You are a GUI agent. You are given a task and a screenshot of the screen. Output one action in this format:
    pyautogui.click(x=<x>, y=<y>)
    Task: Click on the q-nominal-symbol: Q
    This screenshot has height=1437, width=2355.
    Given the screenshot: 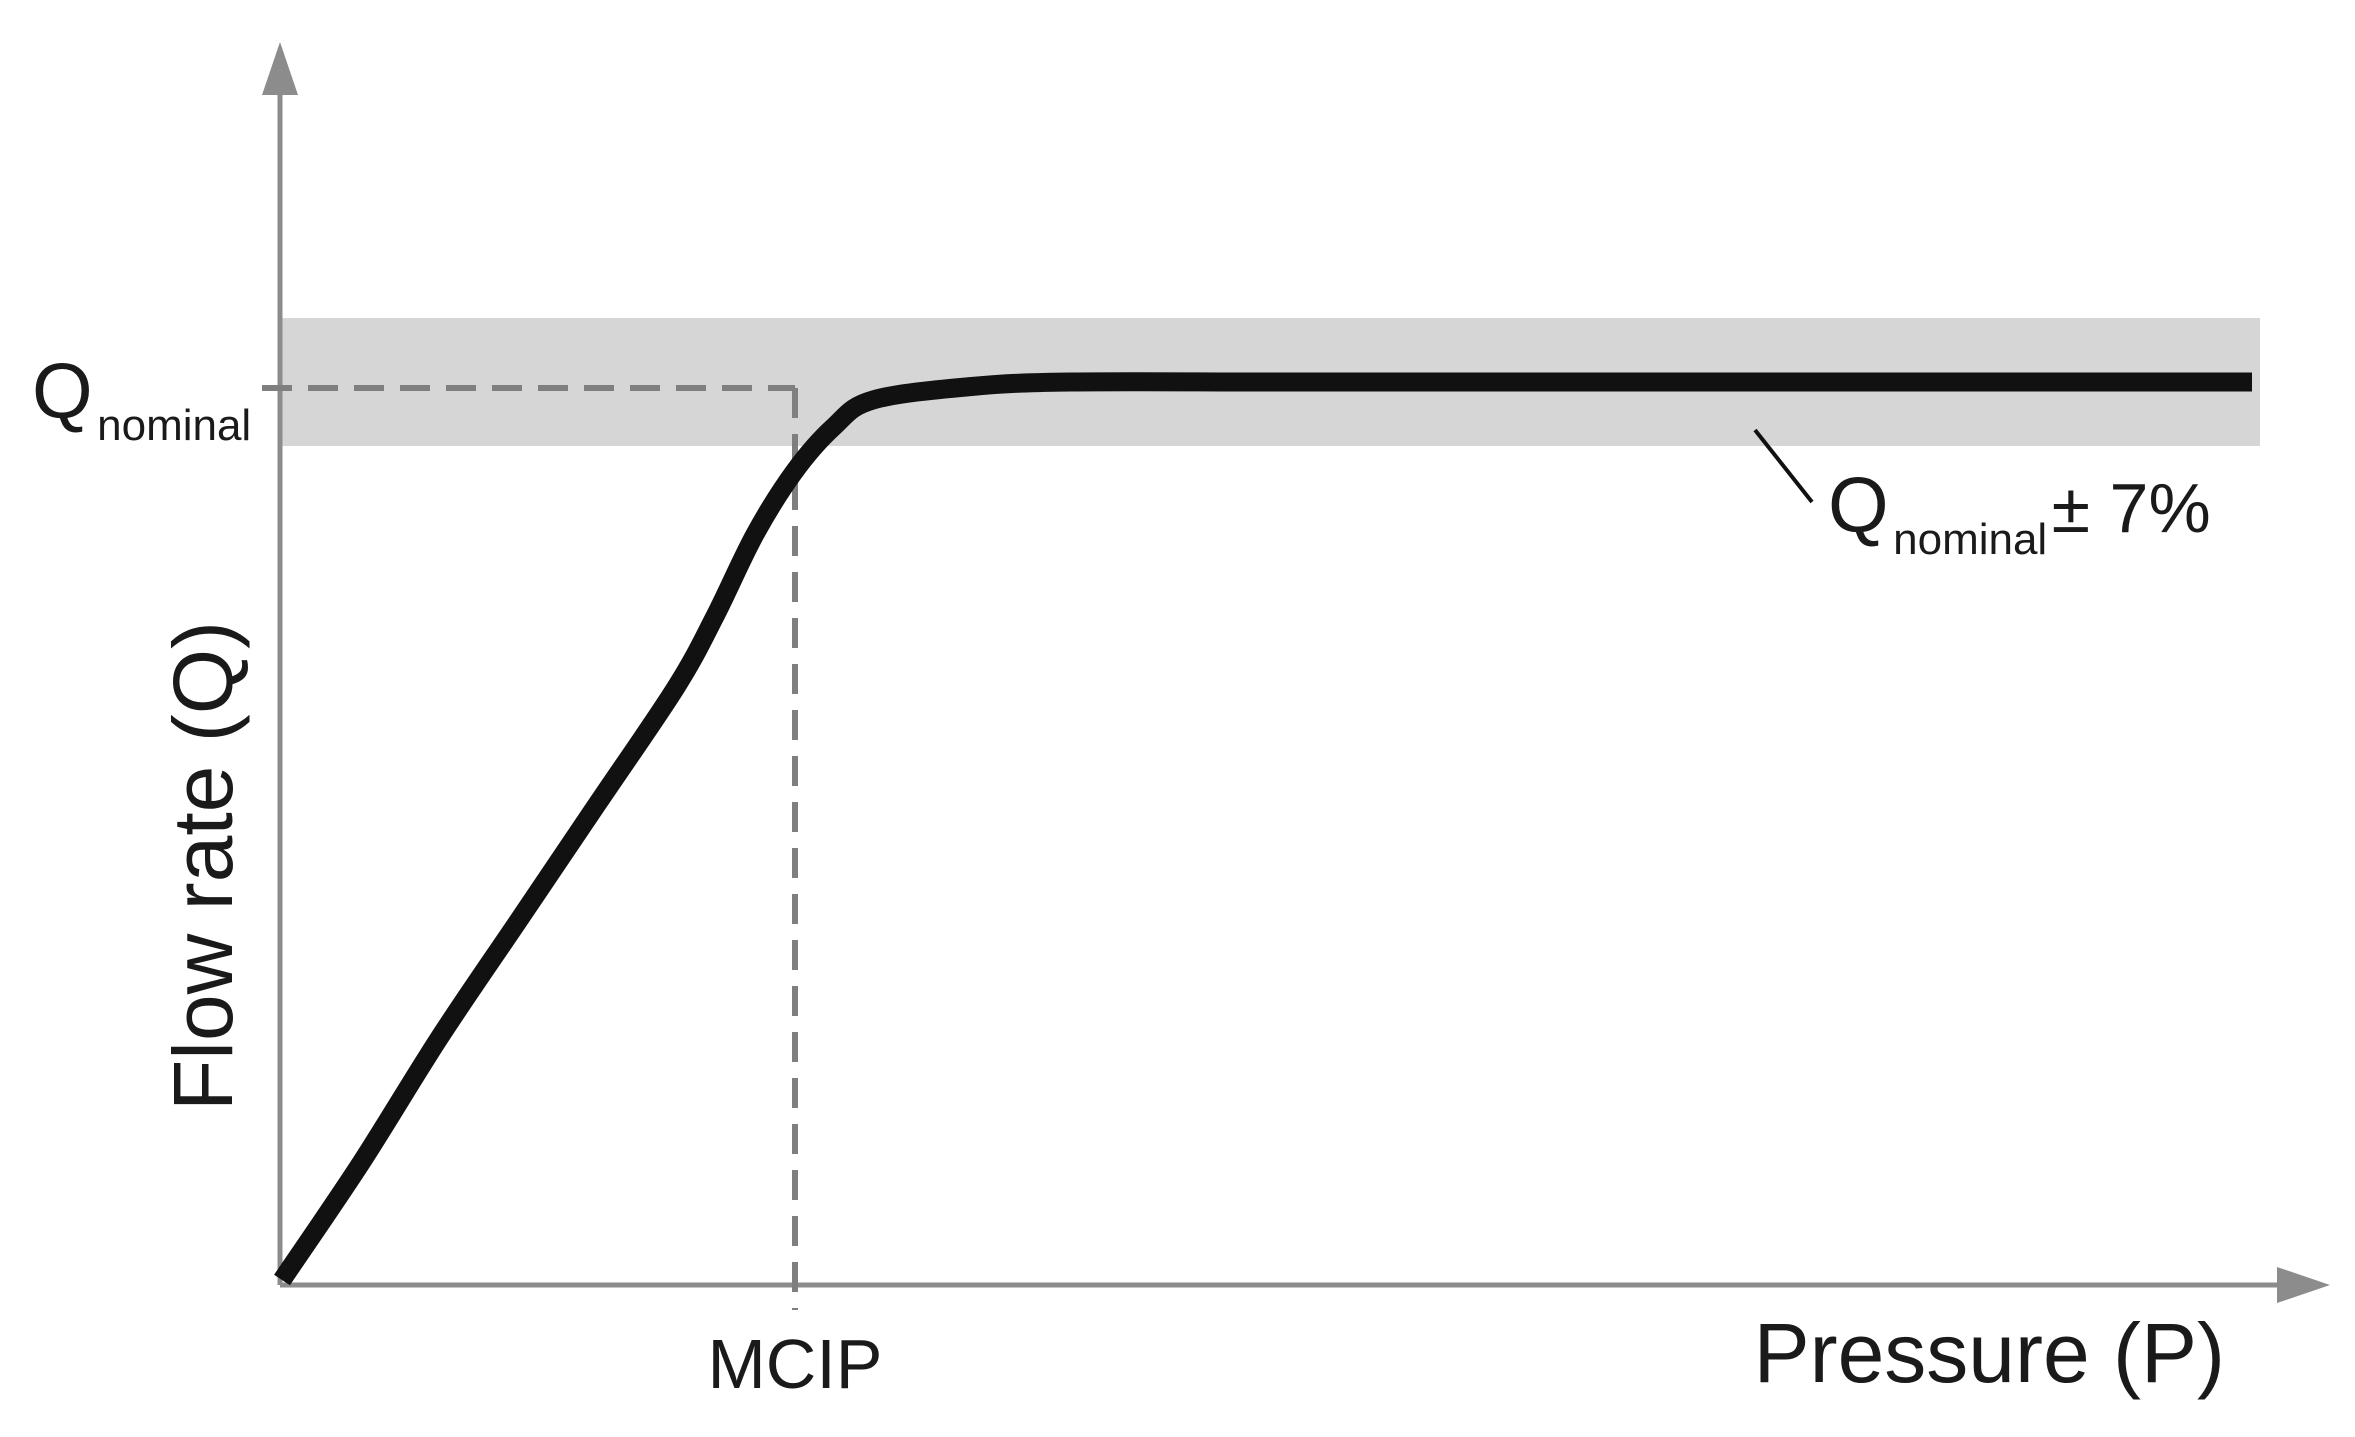 What is the action you would take?
    pyautogui.click(x=62, y=391)
    